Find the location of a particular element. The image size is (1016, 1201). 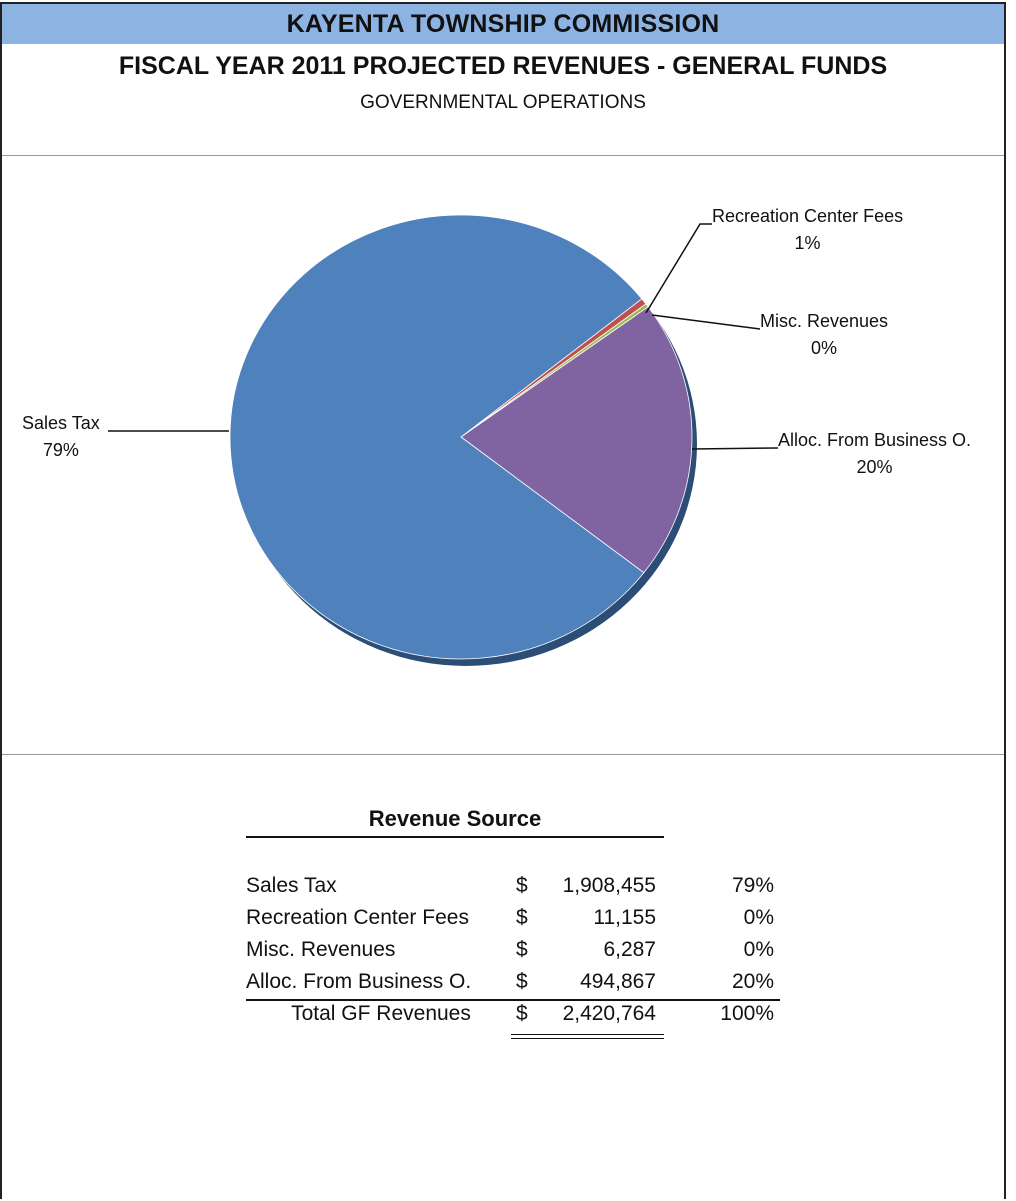

row-name: Recreation Center Fees is located at coordinates (357, 917).